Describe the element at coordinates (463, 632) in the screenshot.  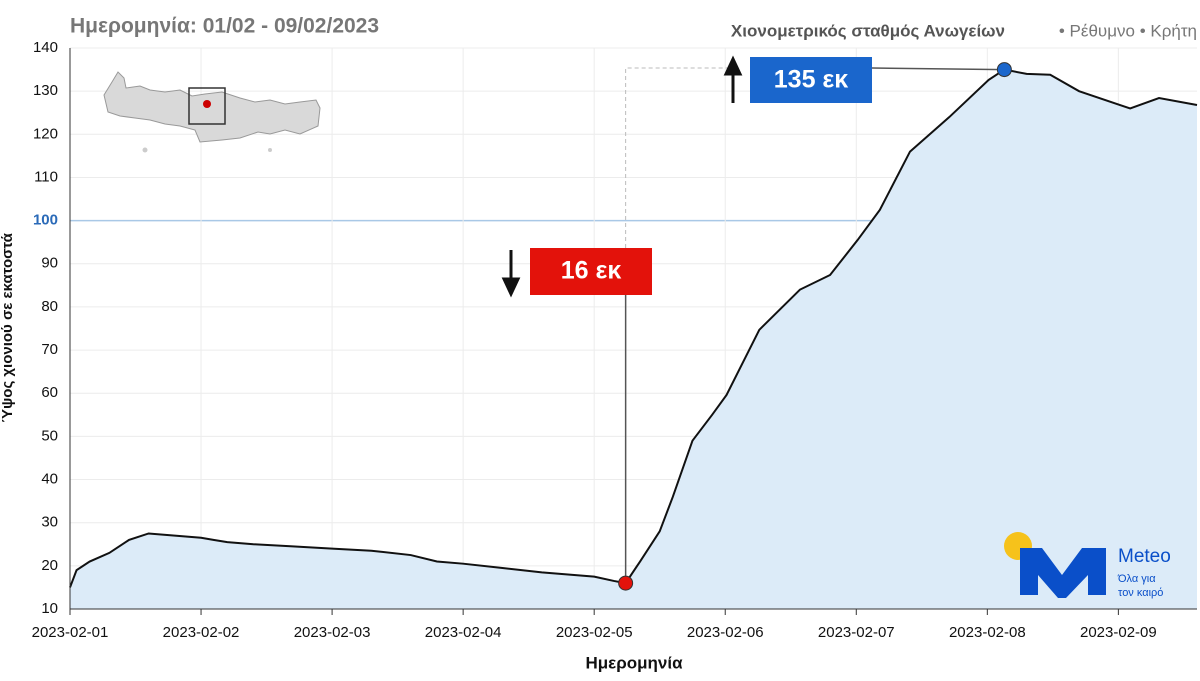
I see `x-tick-label: 2023-02-04` at that location.